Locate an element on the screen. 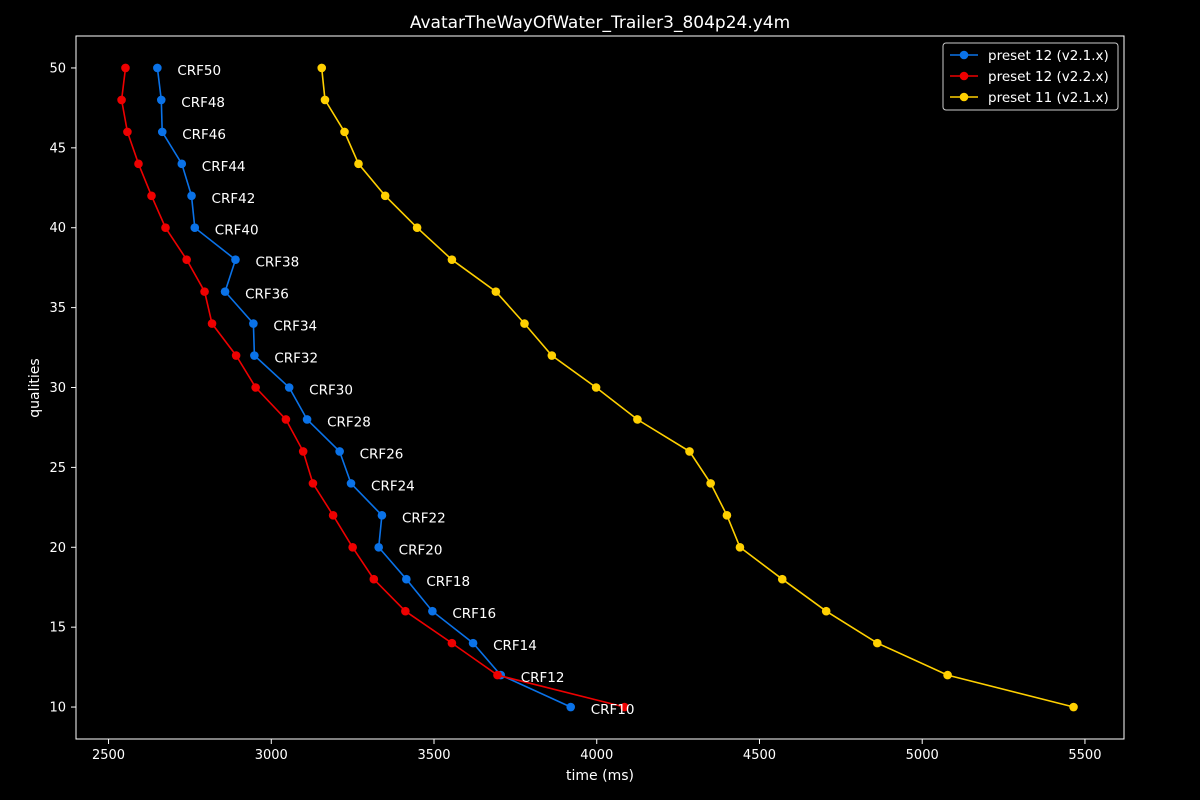  crf-annotation: CRF14 is located at coordinates (515, 646).